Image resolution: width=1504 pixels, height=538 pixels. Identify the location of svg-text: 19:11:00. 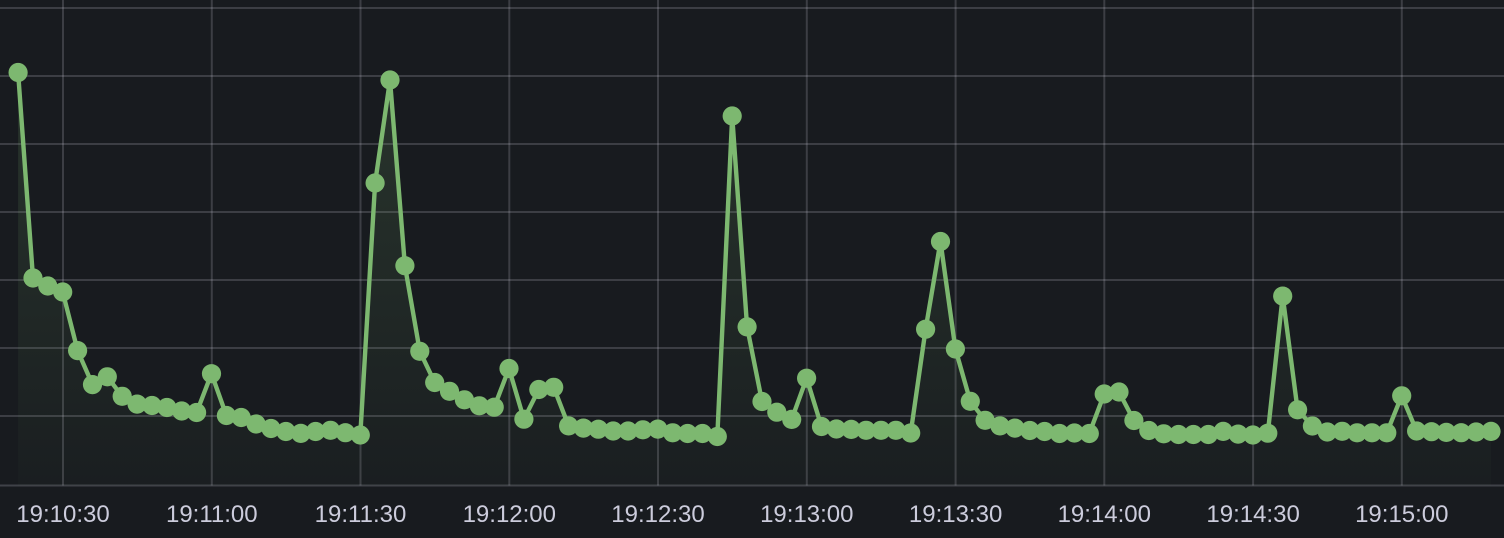
(212, 514).